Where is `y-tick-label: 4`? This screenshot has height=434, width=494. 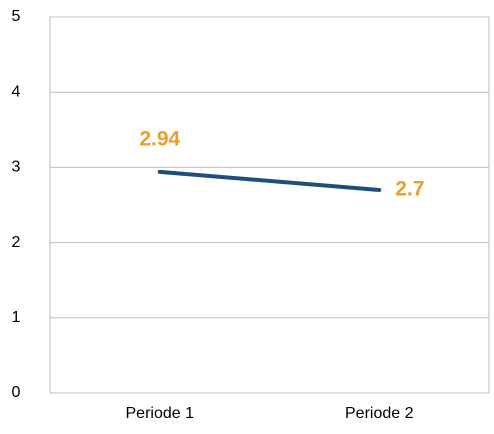 y-tick-label: 4 is located at coordinates (16, 91).